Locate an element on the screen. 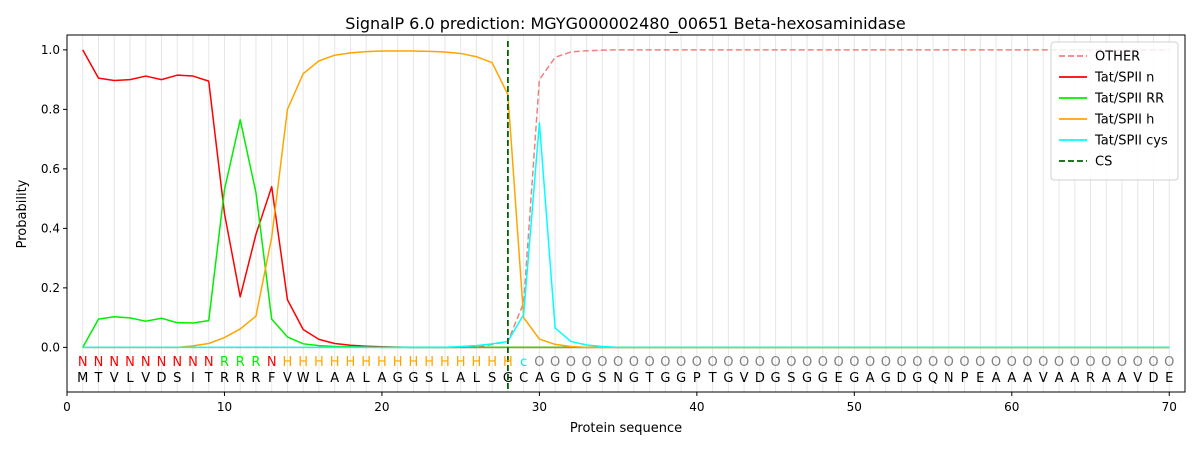  residue-letter: P is located at coordinates (965, 378).